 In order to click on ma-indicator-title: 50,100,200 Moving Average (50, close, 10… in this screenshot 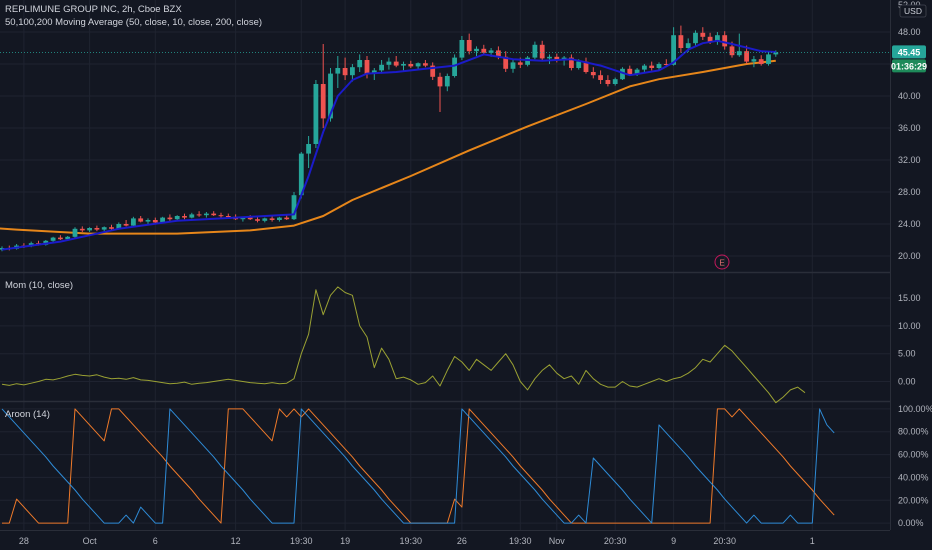, I will do `click(133, 22)`.